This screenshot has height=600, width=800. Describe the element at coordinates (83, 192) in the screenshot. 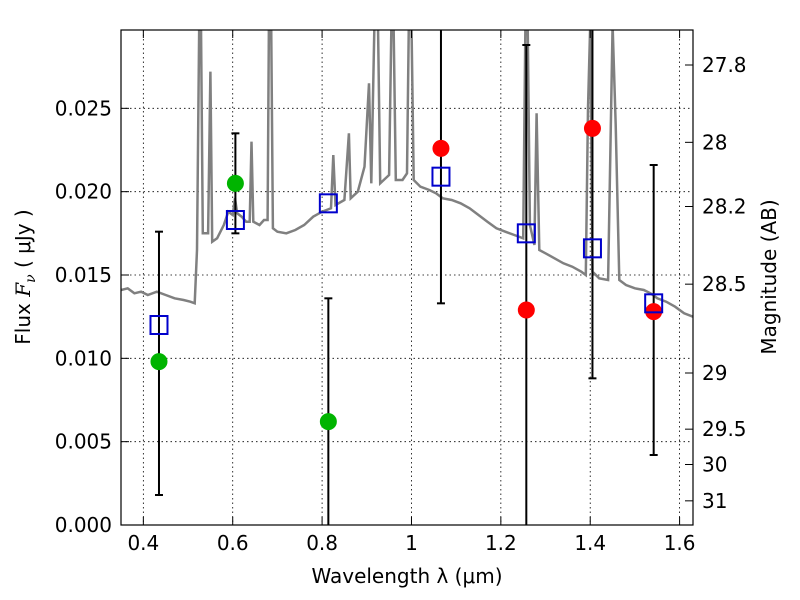

I see `y-tick-label: 0.020` at that location.